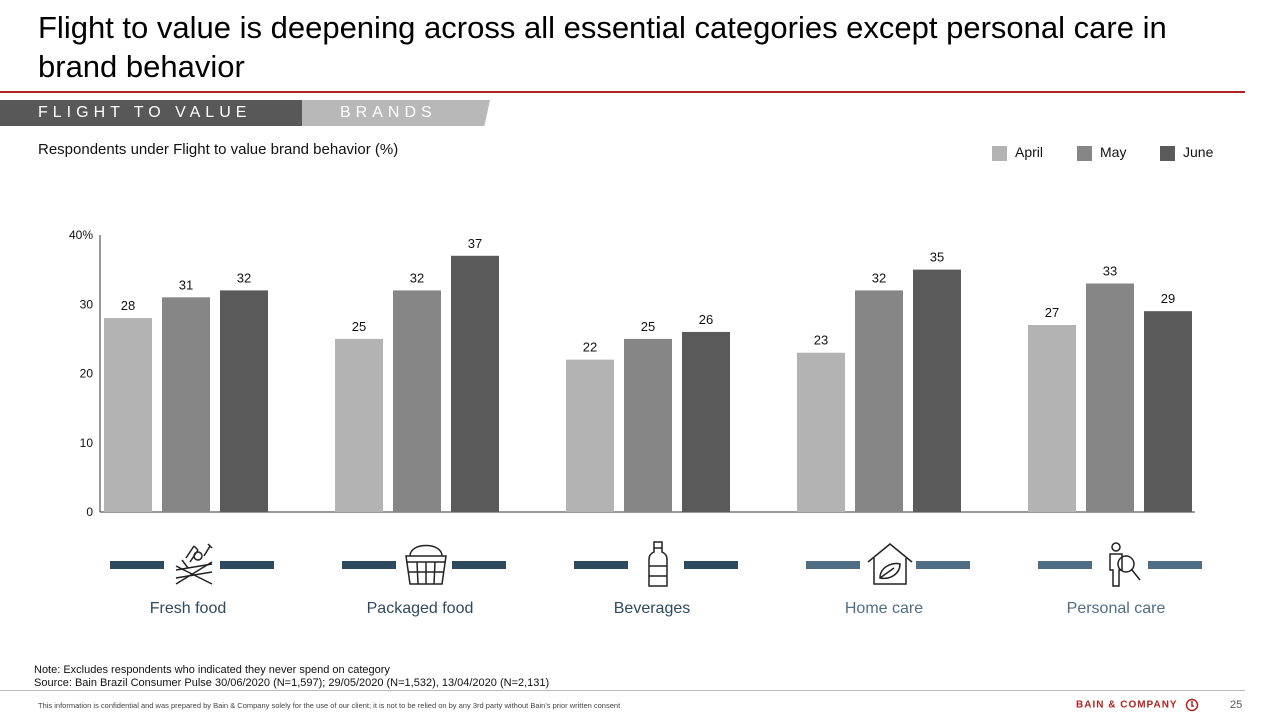  I want to click on data-label: 28, so click(128, 305).